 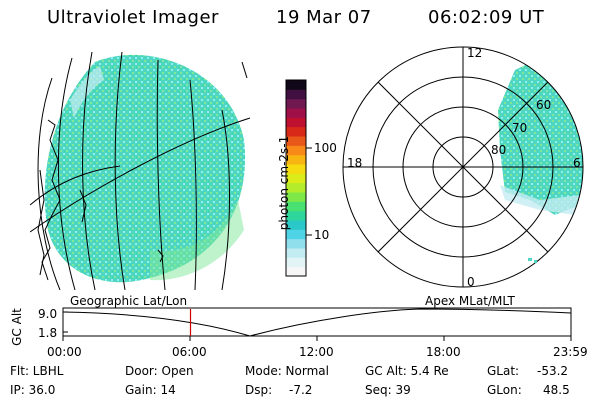 What do you see at coordinates (317, 322) in the screenshot?
I see `altitude-curve` at bounding box center [317, 322].